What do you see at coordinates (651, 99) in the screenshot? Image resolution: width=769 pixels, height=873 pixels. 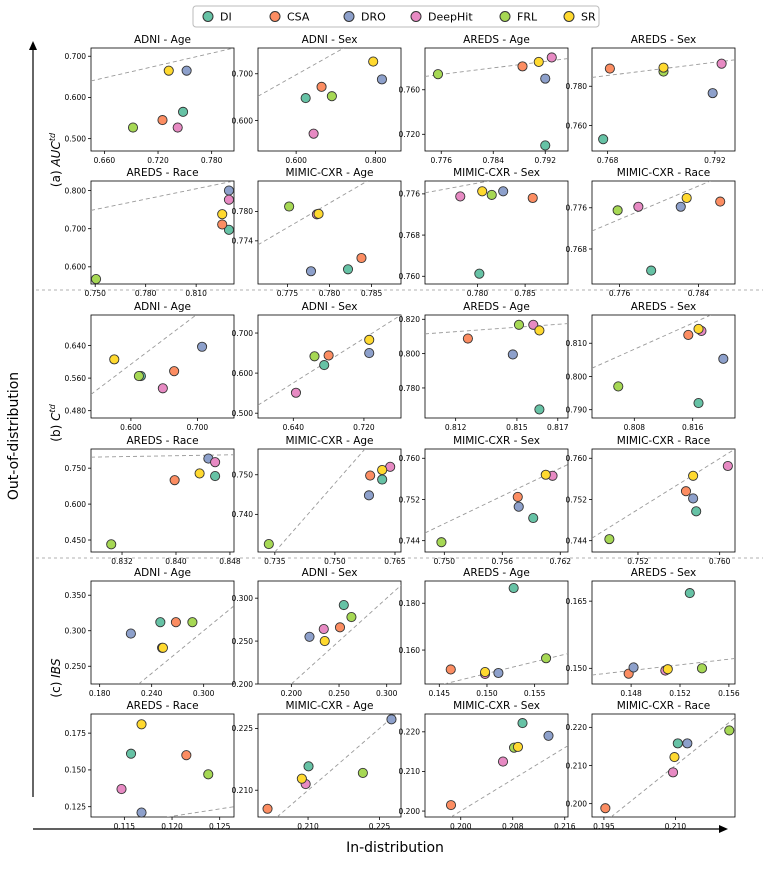 I see `panel-areds-sex-3: AREDS - Sex 0.768 0.792 0.760 0.780` at bounding box center [651, 99].